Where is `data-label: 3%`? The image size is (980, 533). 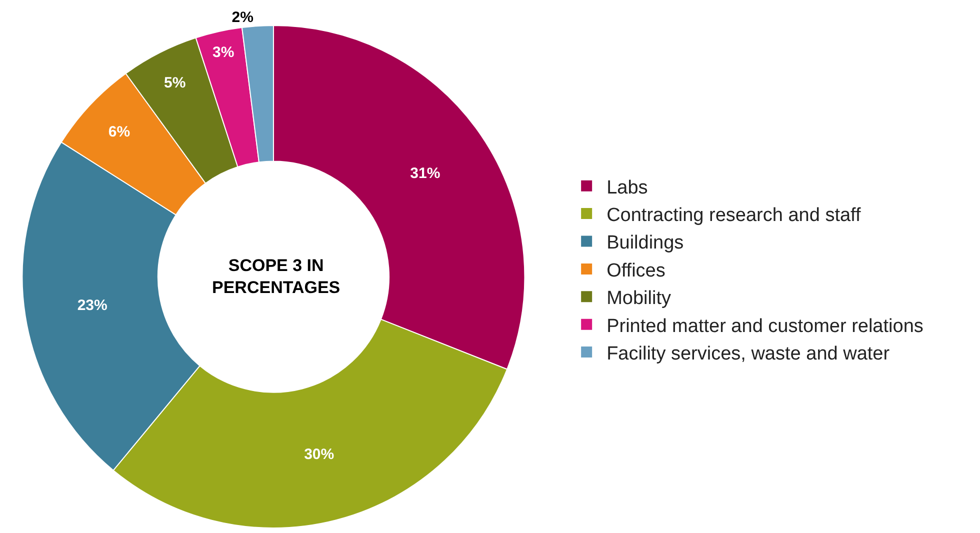 data-label: 3% is located at coordinates (223, 53).